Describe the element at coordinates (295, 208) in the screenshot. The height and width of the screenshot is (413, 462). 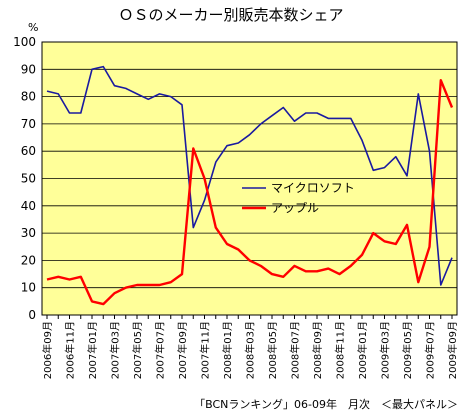
I see `legend-label: アップル` at that location.